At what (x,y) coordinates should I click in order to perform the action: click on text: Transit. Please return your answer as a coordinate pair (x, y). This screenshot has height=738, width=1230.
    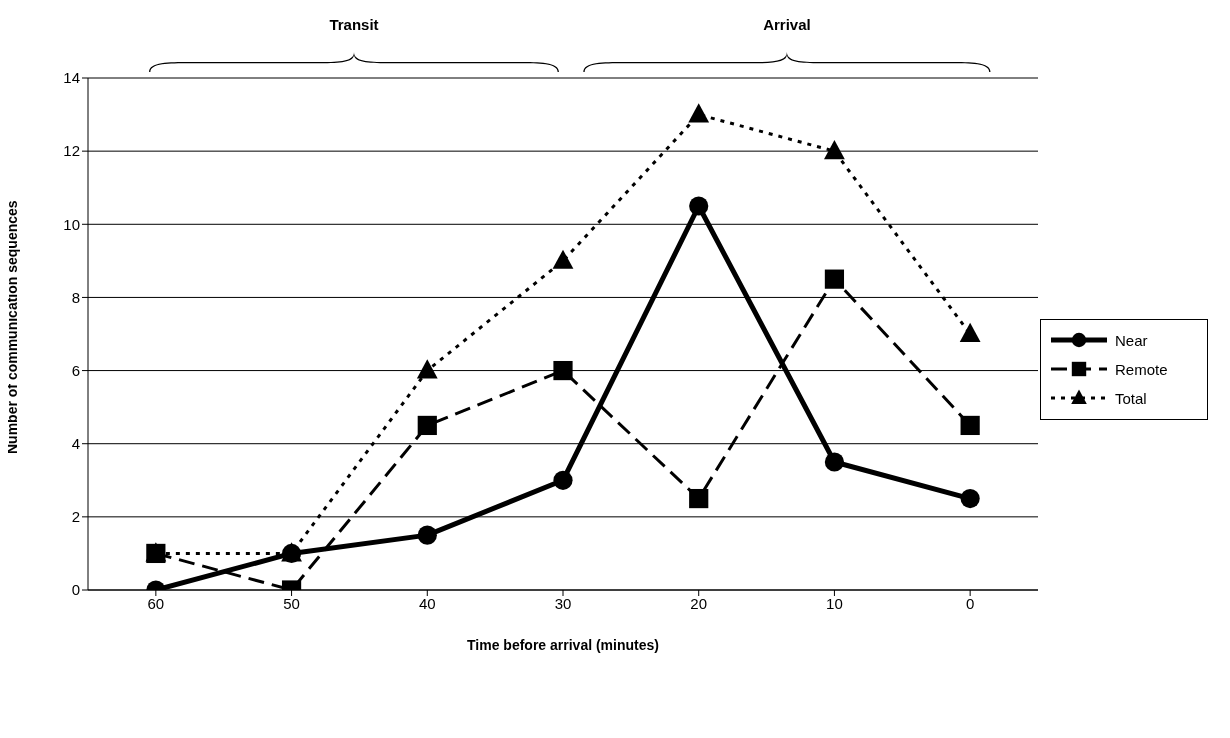
    Looking at the image, I should click on (354, 24).